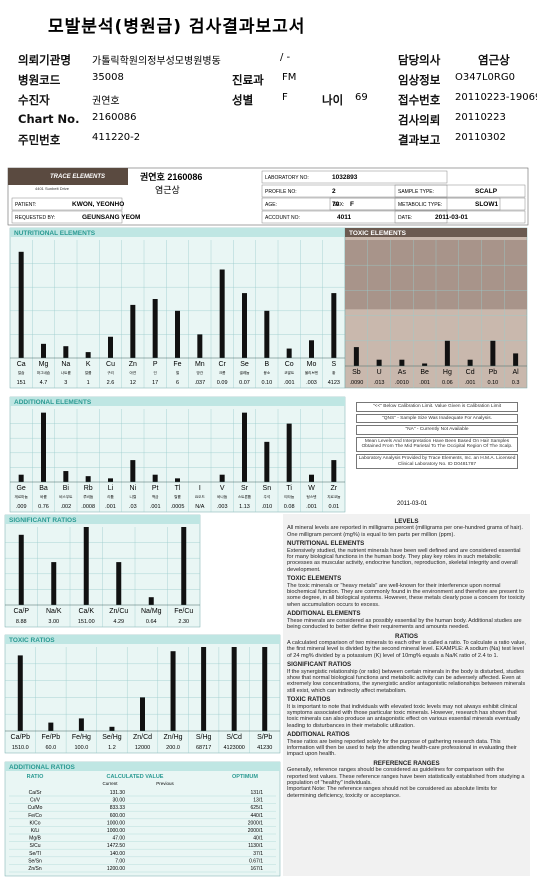  What do you see at coordinates (20, 488) in the screenshot?
I see `category-label: Ge` at bounding box center [20, 488].